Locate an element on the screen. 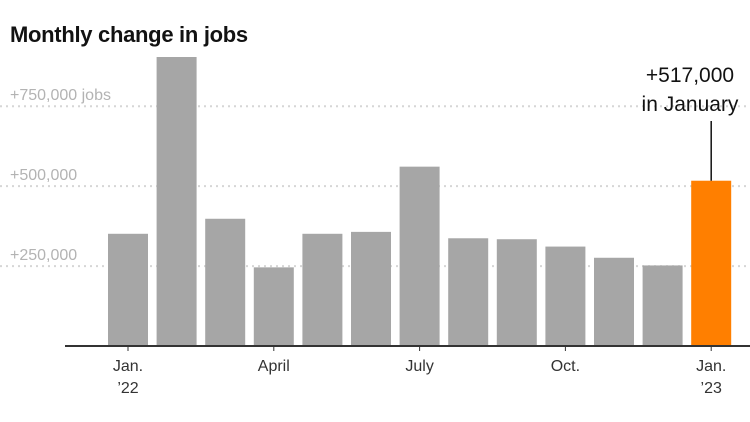 Image resolution: width=750 pixels, height=422 pixels. annotation: +517,000 in January is located at coordinates (690, 122).